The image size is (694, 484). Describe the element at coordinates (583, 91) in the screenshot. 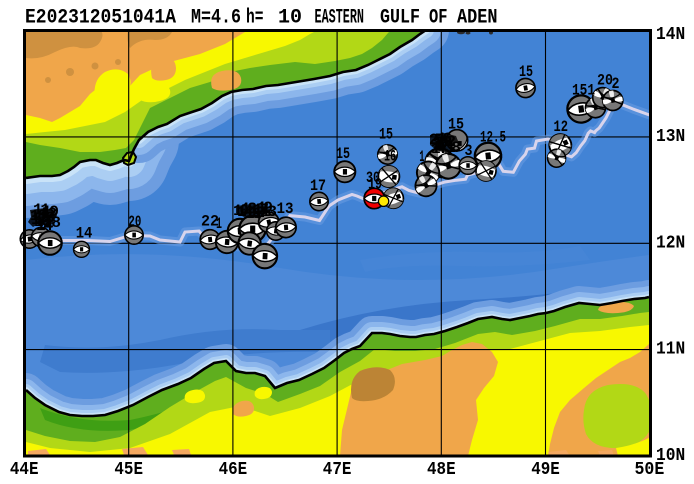

I see `svg-text: 151` at that location.